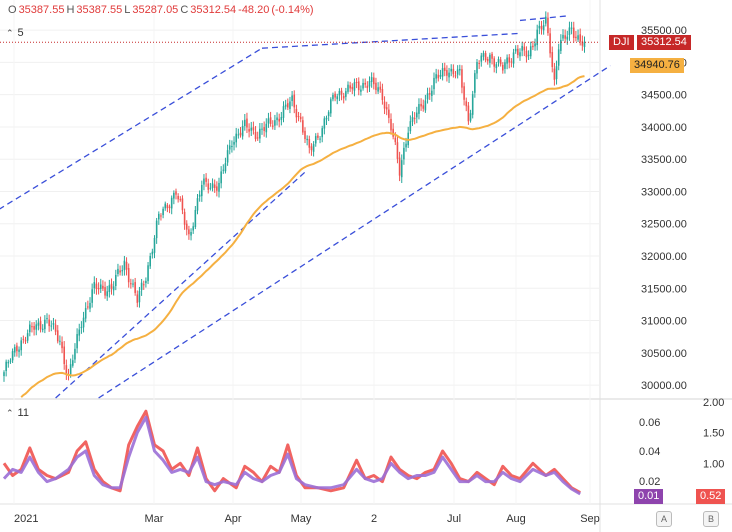 The image size is (732, 532). Describe the element at coordinates (131, 128) in the screenshot. I see `trend-line` at that location.